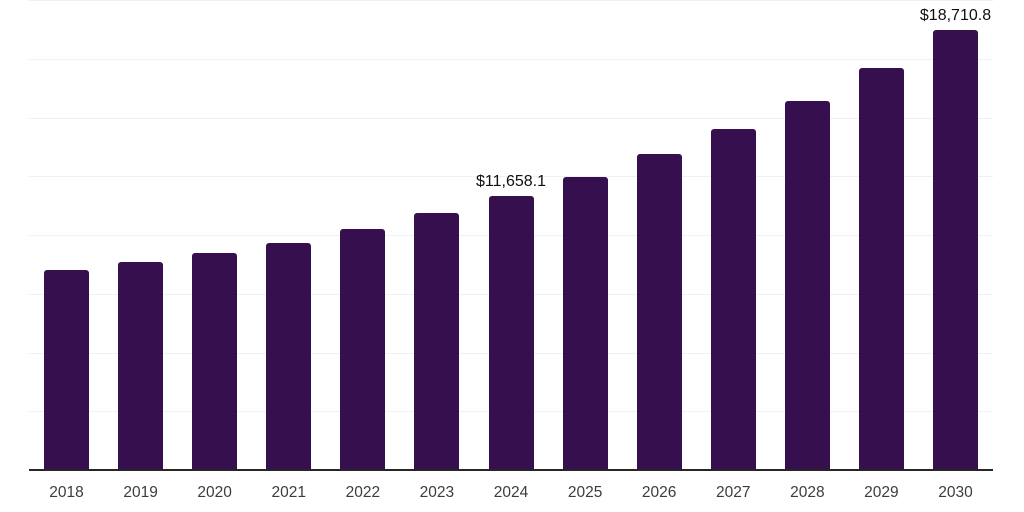  What do you see at coordinates (66, 492) in the screenshot?
I see `x-axis-label-2018: 2018` at bounding box center [66, 492].